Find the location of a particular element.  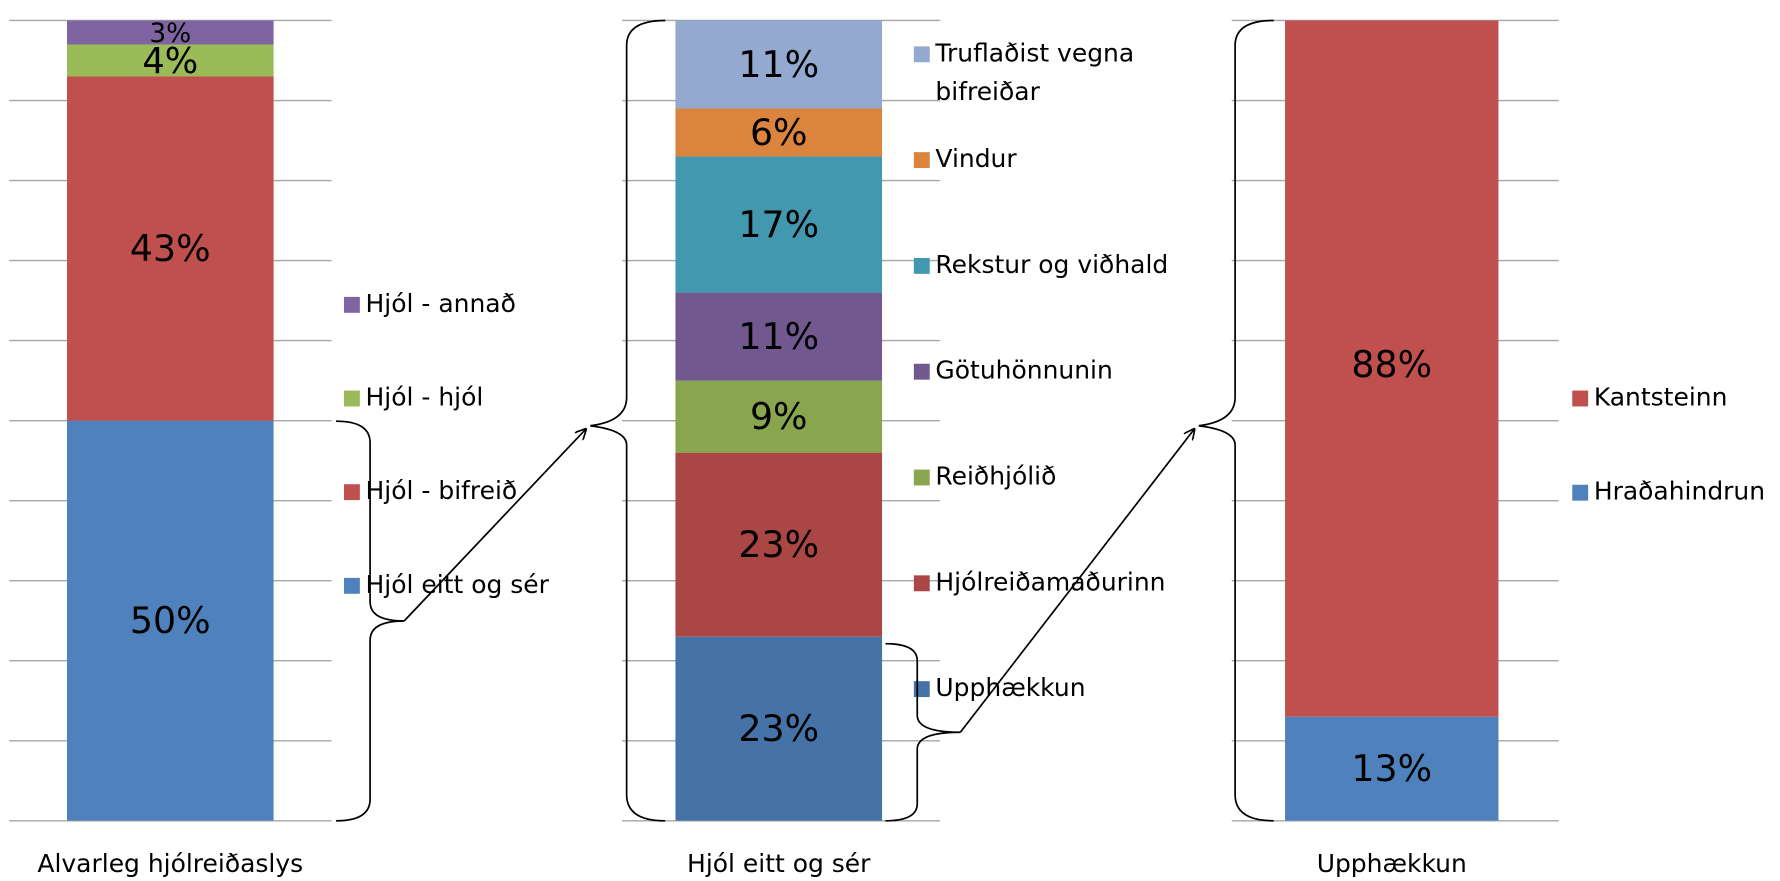

data-label: 3% is located at coordinates (170, 33).